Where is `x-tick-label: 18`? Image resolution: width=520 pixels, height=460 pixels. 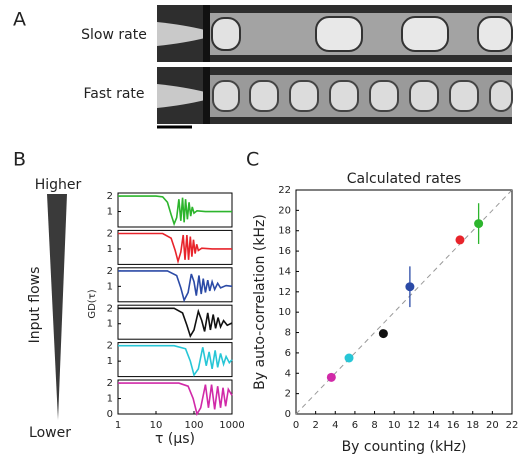 x-tick-label: 18 is located at coordinates (472, 425).